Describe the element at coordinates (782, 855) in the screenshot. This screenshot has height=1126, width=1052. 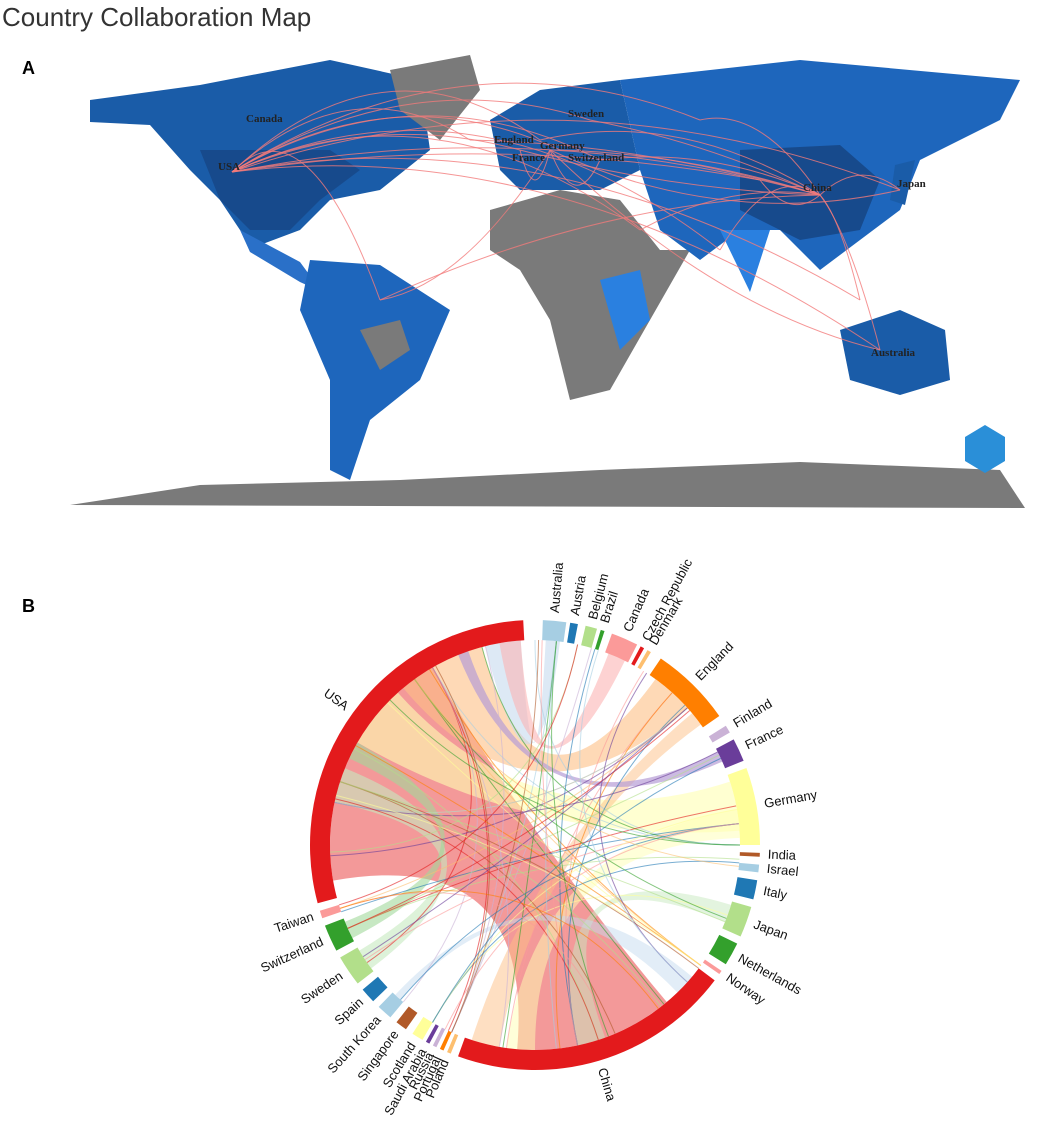
I see `chord-label: India` at that location.